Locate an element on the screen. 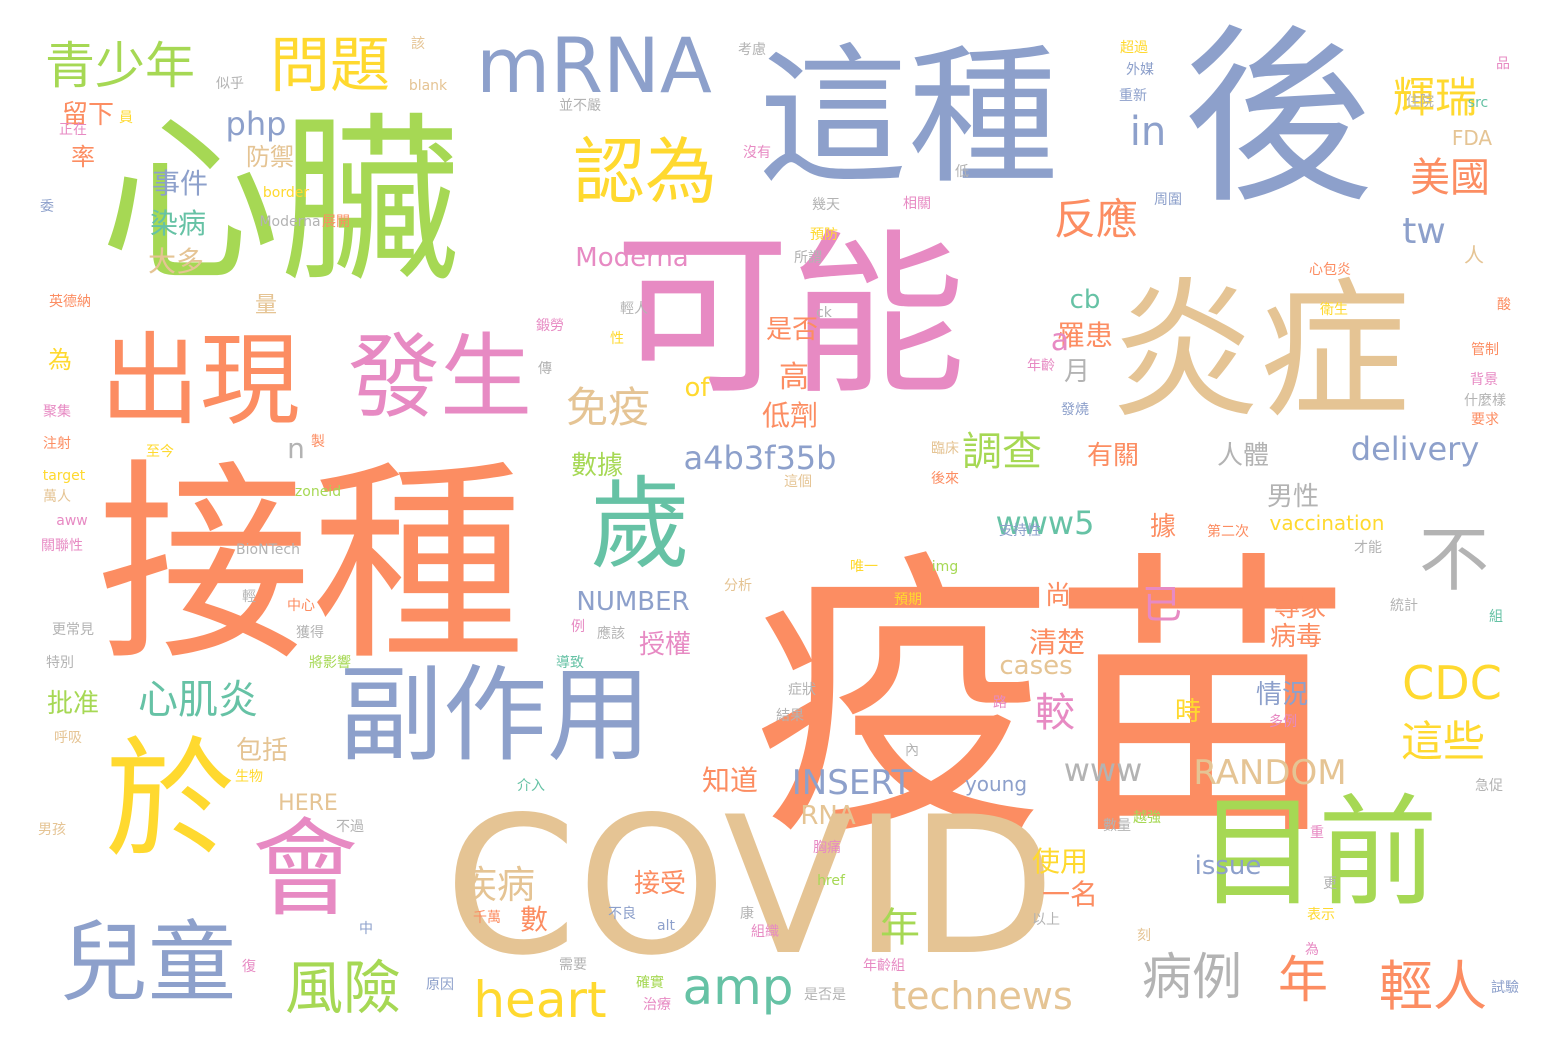 The width and height of the screenshot is (1548, 1052). word-hospitalize: 住院 is located at coordinates (1420, 102).